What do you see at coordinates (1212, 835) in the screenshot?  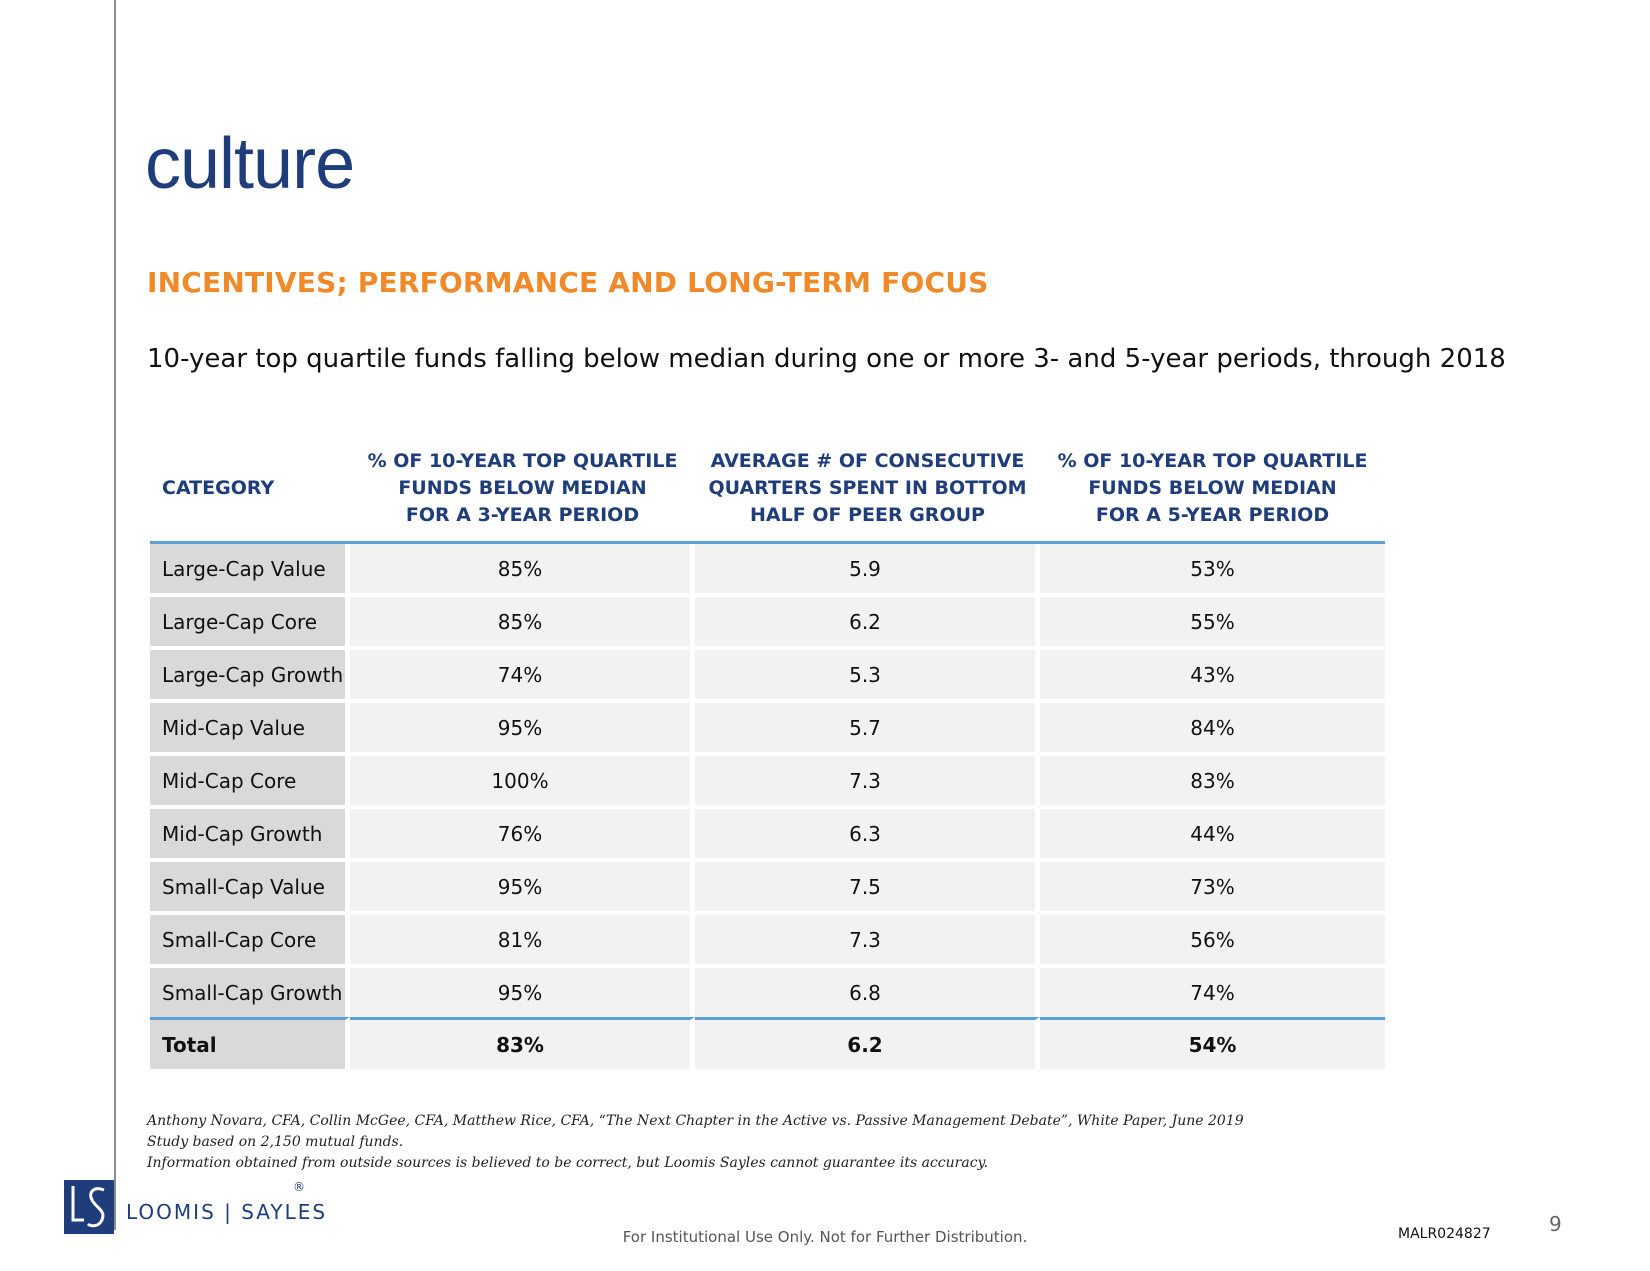 I see `value-cell: 44%` at bounding box center [1212, 835].